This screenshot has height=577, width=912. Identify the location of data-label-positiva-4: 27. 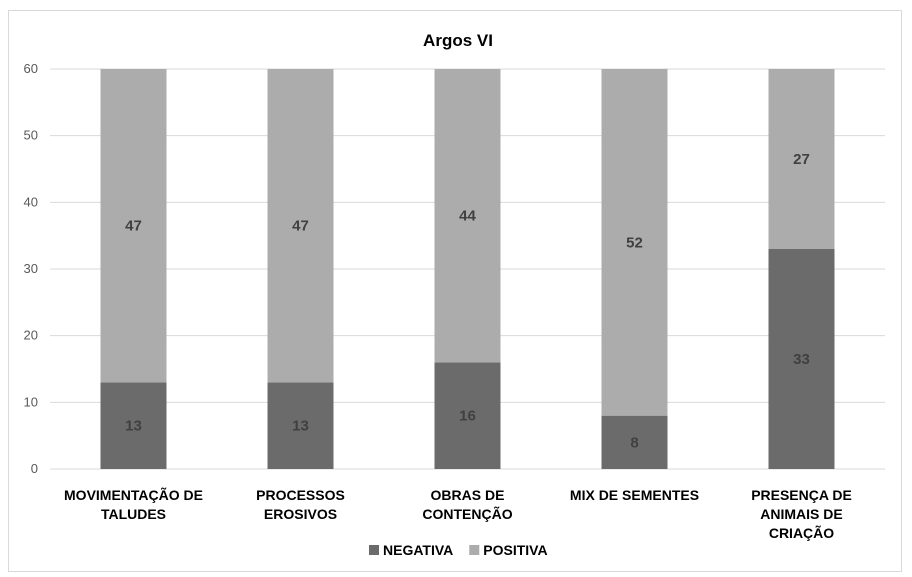
(801, 159).